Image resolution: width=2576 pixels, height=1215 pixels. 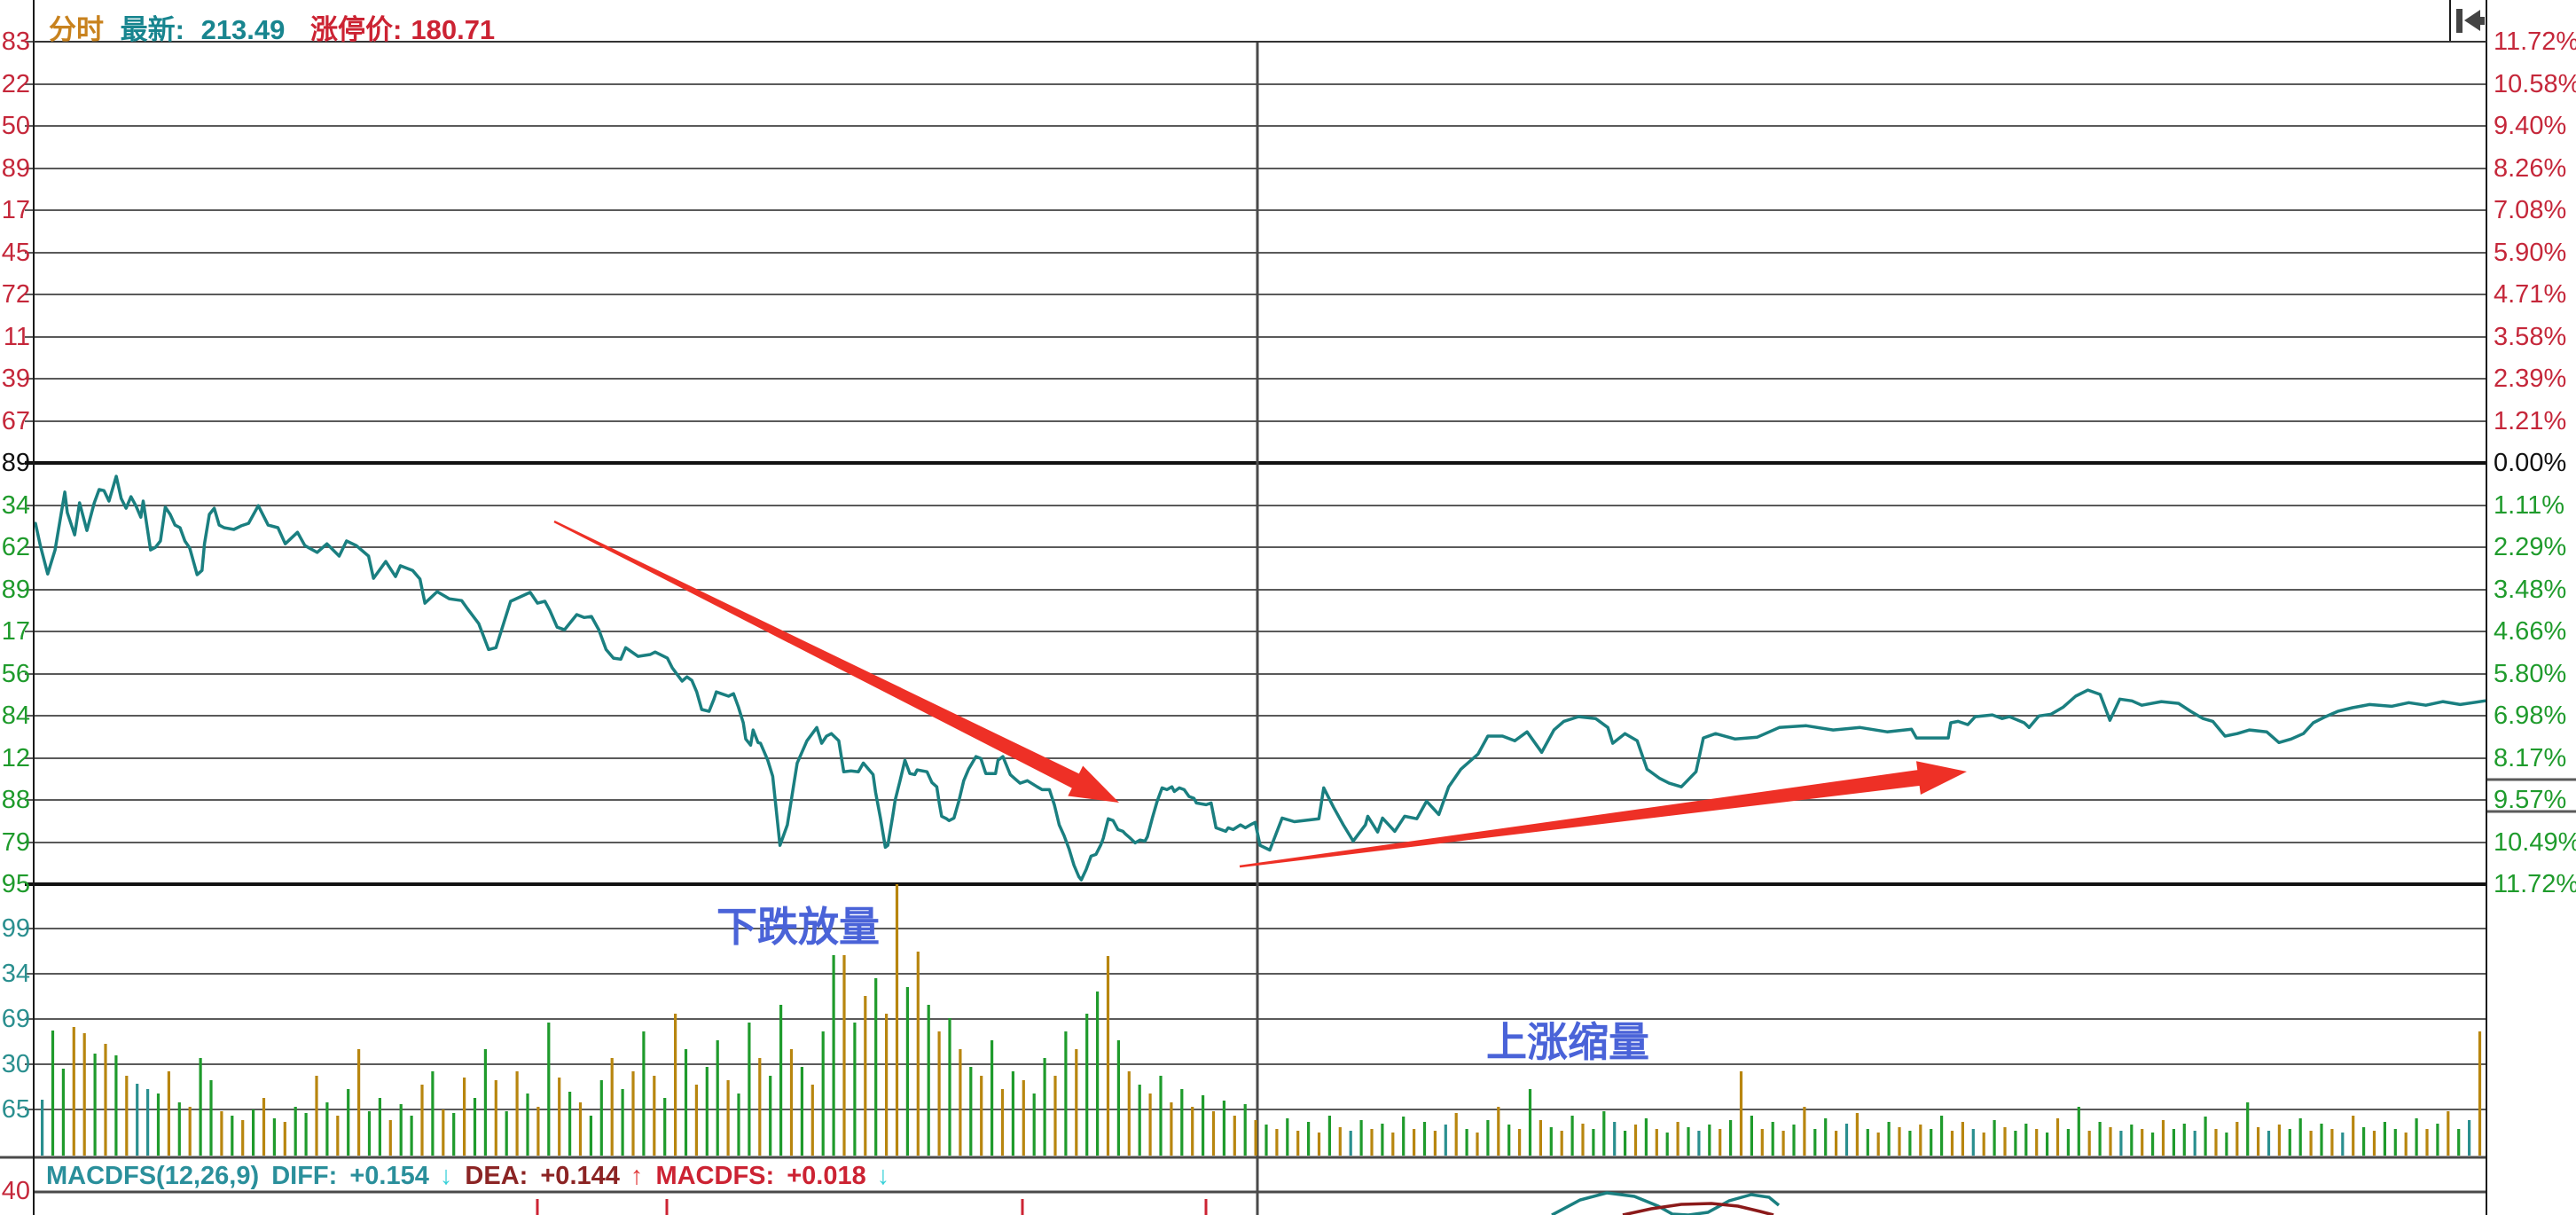 I want to click on price-axis-right-label: 4.66%, so click(x=2530, y=631).